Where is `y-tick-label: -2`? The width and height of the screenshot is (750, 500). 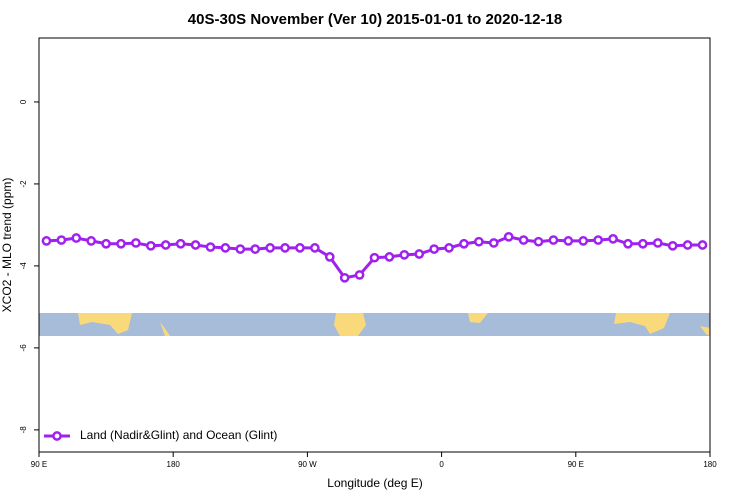 y-tick-label: -2 is located at coordinates (23, 184).